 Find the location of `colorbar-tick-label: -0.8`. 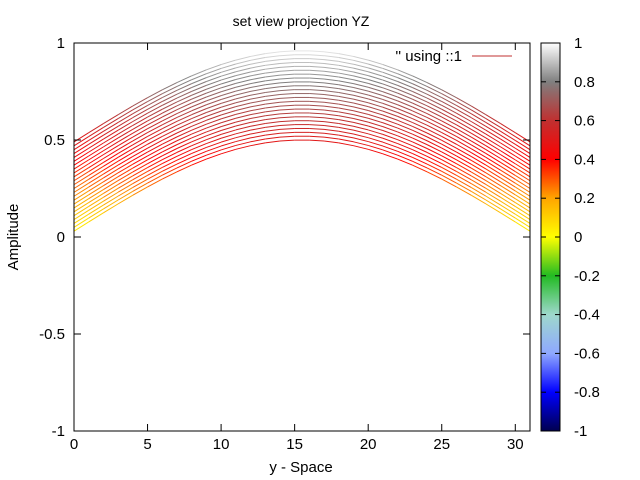

colorbar-tick-label: -0.8 is located at coordinates (587, 392).